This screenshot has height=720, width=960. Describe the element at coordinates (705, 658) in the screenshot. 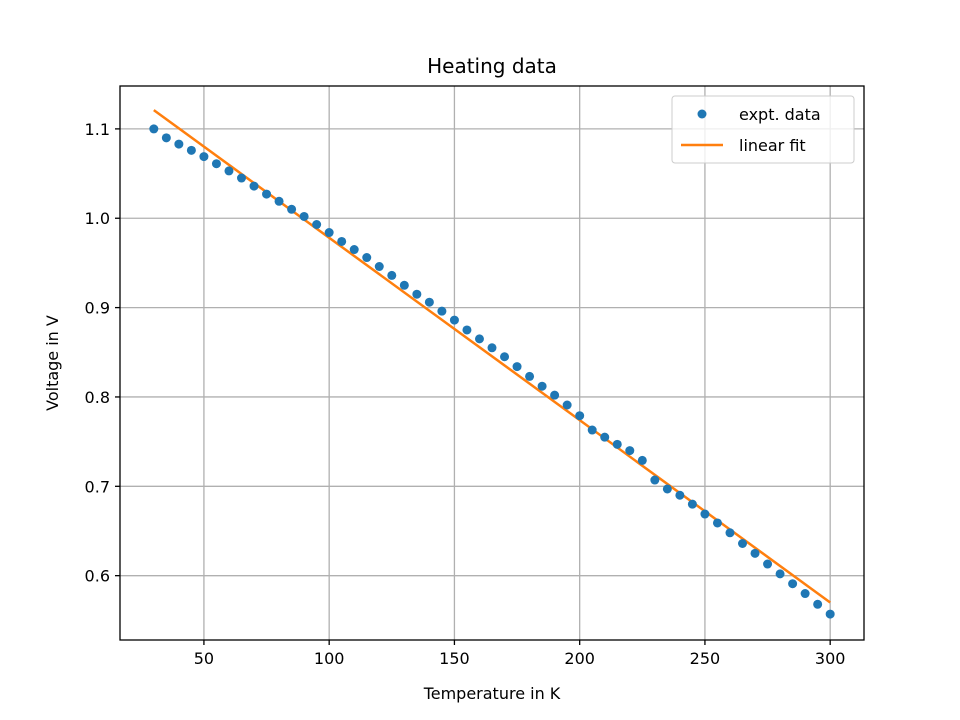

I see `x-tick-label: 250` at that location.